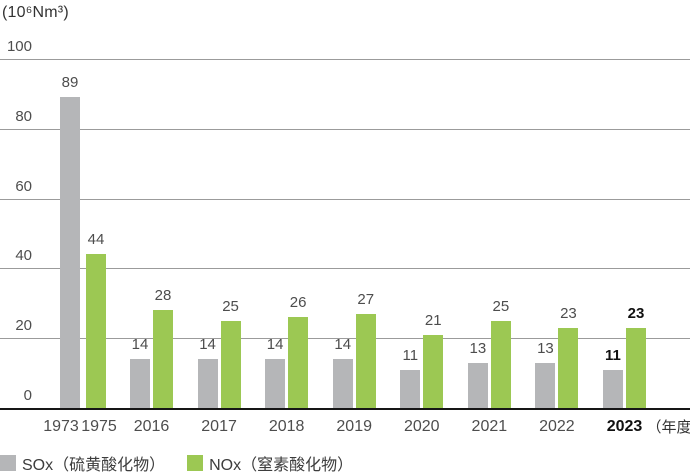  What do you see at coordinates (365, 360) in the screenshot?
I see `nox-bar-2019` at bounding box center [365, 360].